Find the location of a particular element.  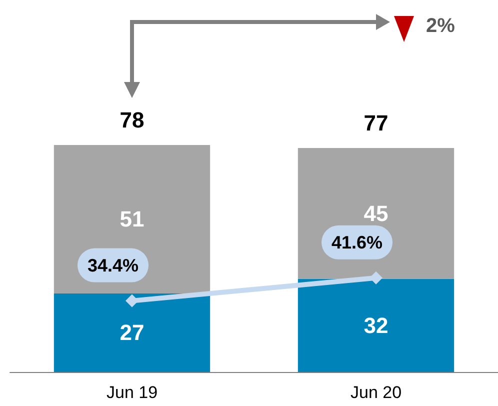

data-label: 27 is located at coordinates (132, 333).